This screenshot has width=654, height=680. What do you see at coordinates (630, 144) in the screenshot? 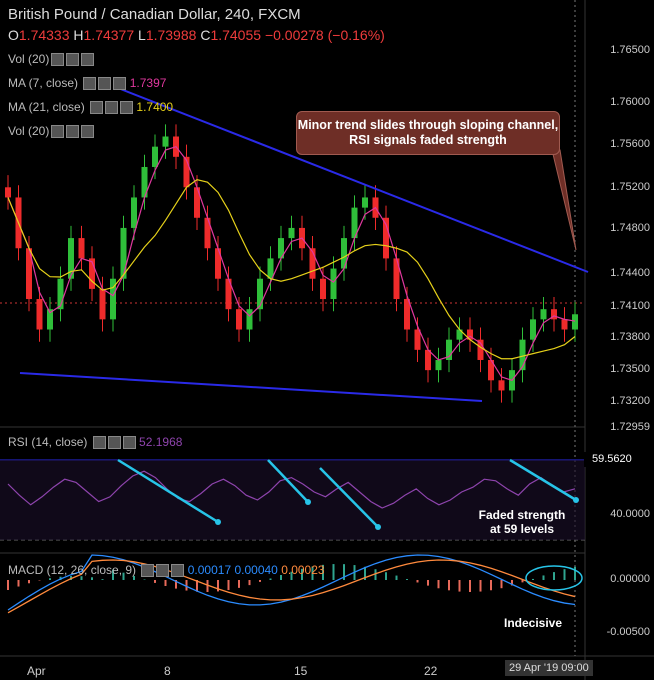
I see `price-tick-label: 1.75600` at bounding box center [630, 144].